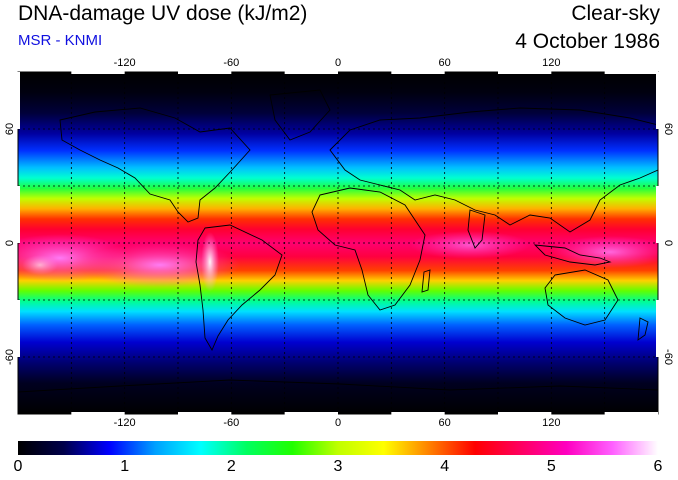 The height and width of the screenshot is (480, 678). Describe the element at coordinates (338, 448) in the screenshot. I see `colorbar` at that location.